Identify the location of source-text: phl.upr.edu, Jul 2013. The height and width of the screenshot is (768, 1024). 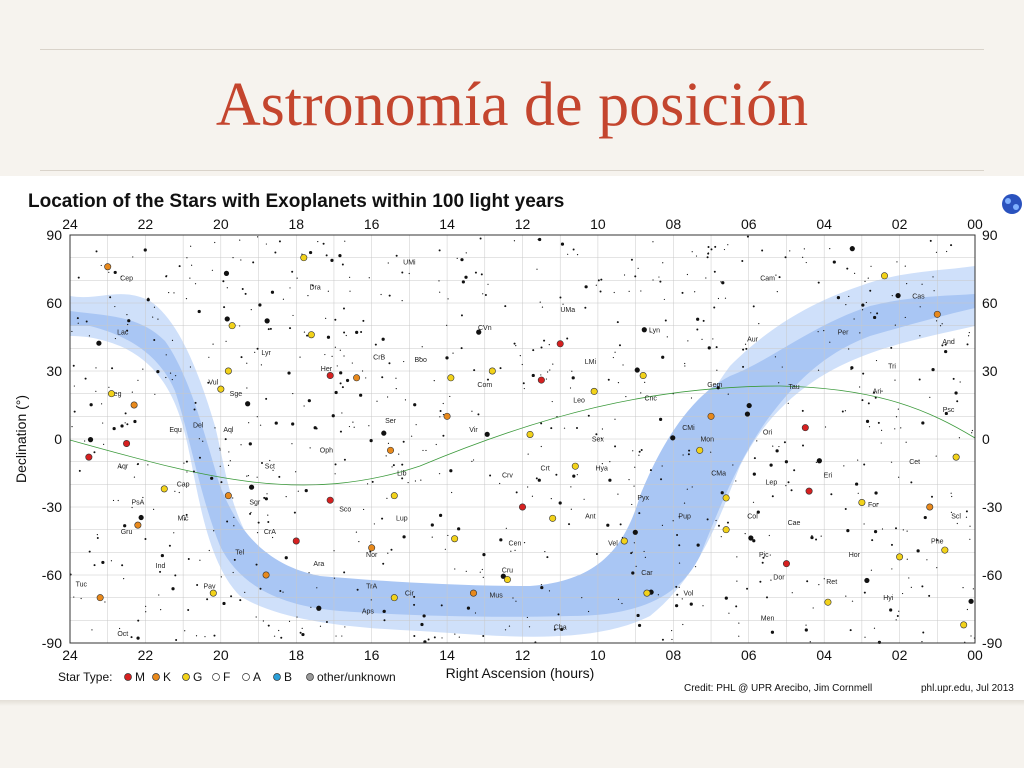
(967, 688).